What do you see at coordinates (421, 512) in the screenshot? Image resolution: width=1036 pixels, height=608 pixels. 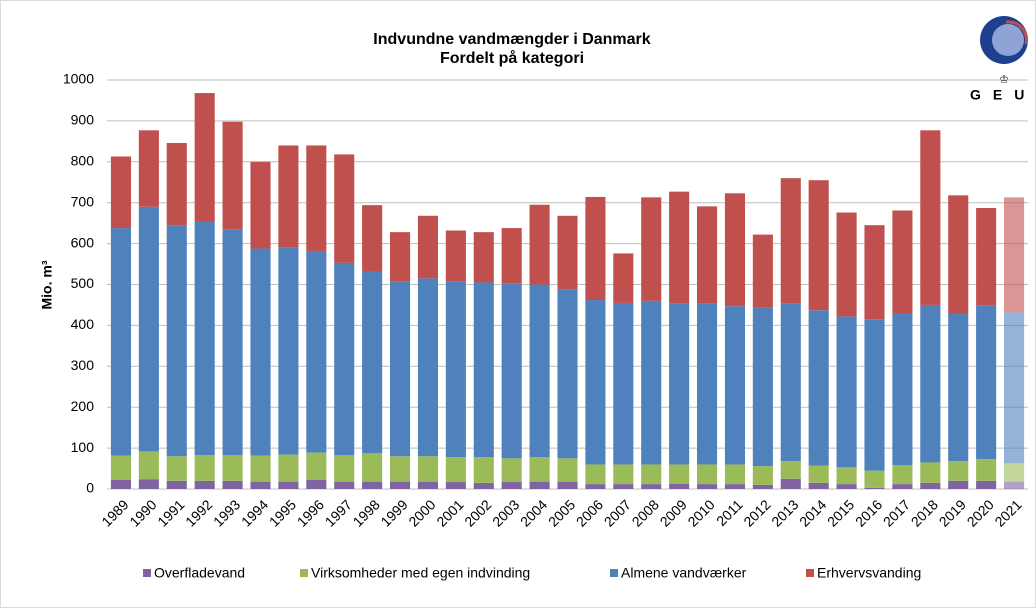 I see `x-tick-label: 2000` at bounding box center [421, 512].